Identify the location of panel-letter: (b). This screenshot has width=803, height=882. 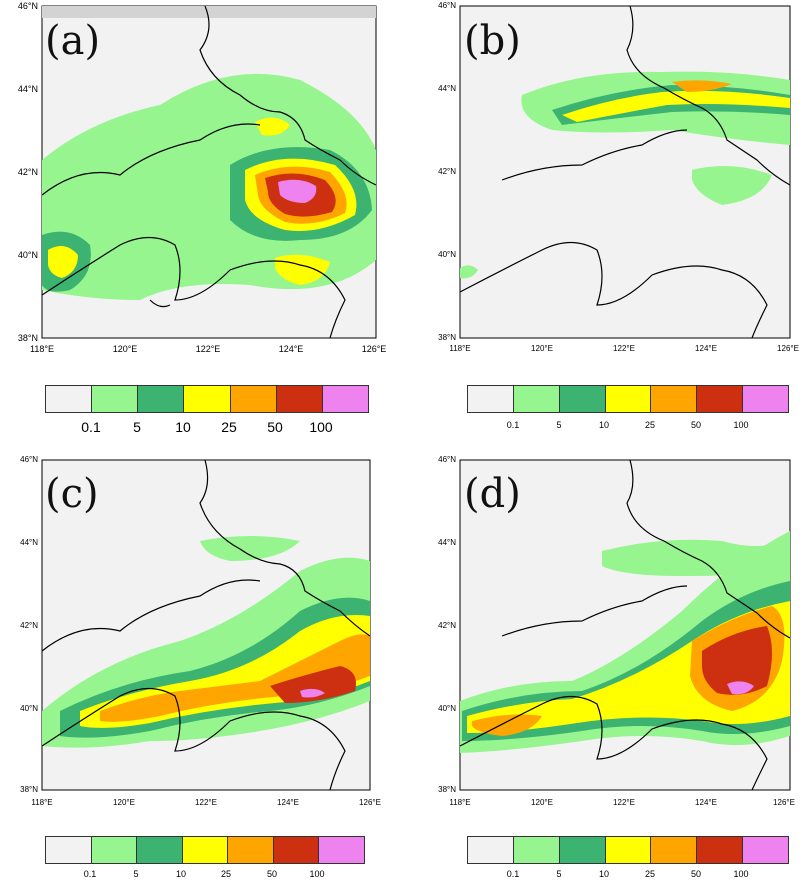
(492, 41).